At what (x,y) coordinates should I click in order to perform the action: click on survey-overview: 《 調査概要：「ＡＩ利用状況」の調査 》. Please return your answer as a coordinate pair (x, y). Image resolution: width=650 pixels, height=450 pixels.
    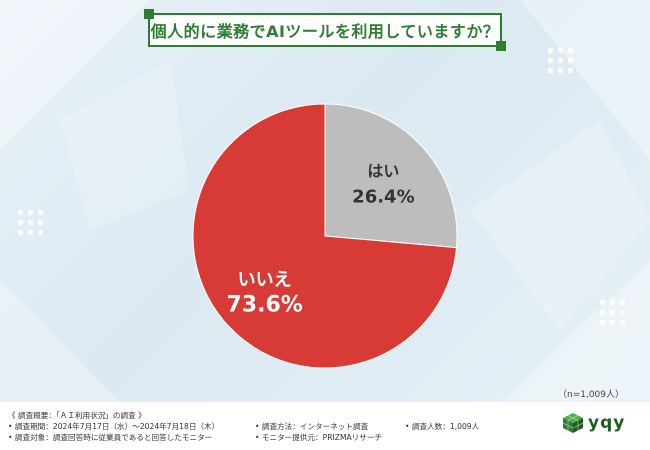
    Looking at the image, I should click on (77, 415).